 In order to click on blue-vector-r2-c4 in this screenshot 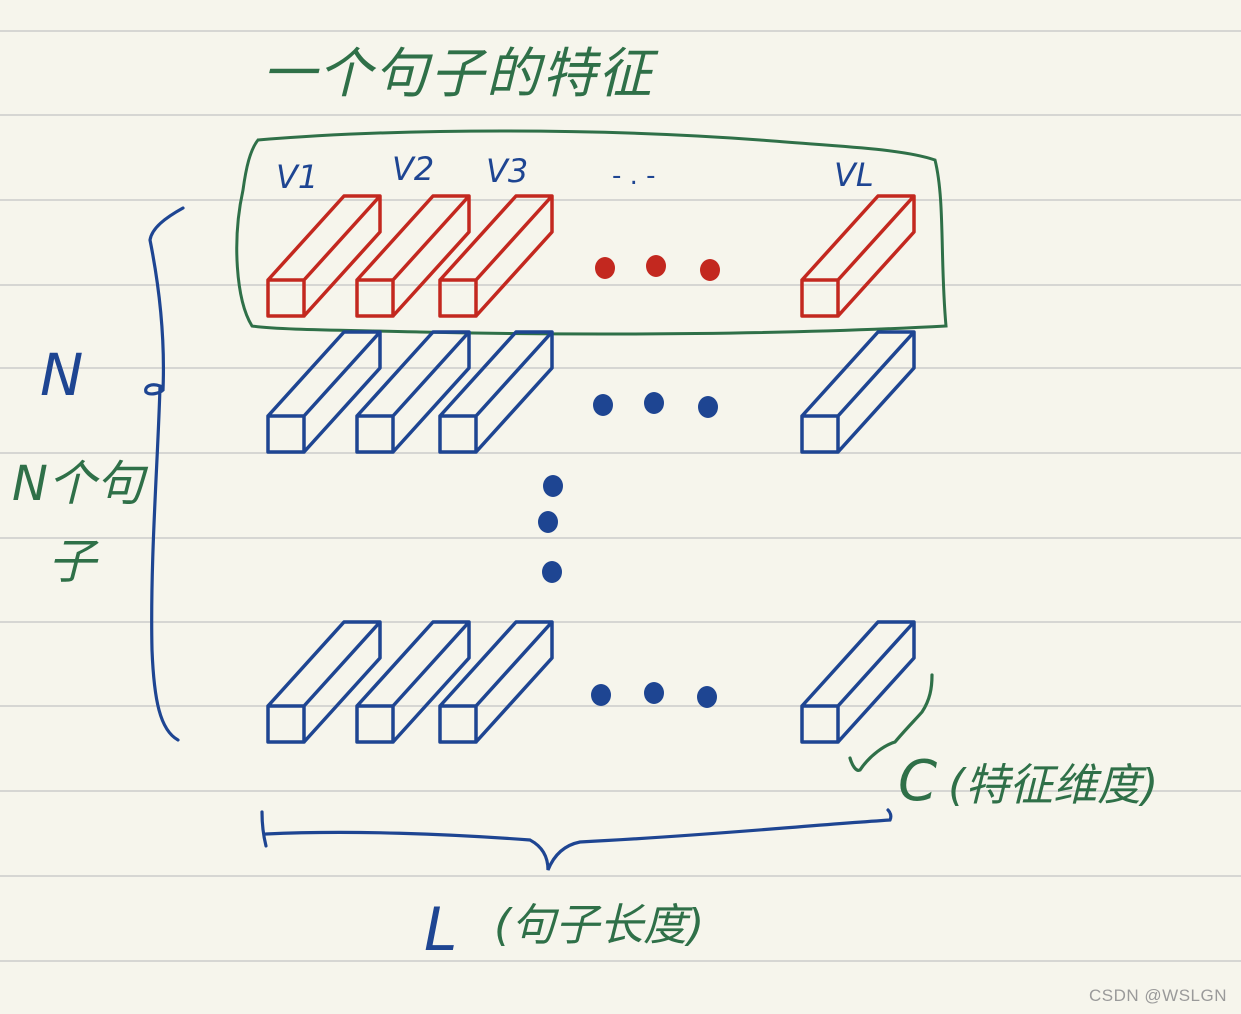, I will do `click(858, 392)`.